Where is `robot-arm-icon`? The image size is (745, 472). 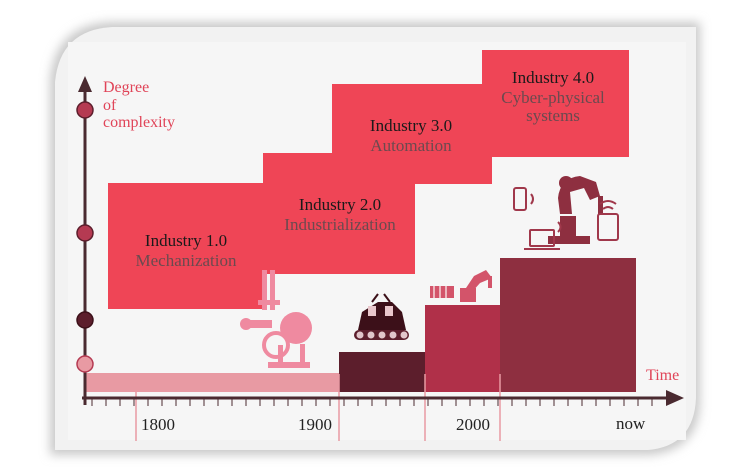
robot-arm-icon is located at coordinates (461, 286).